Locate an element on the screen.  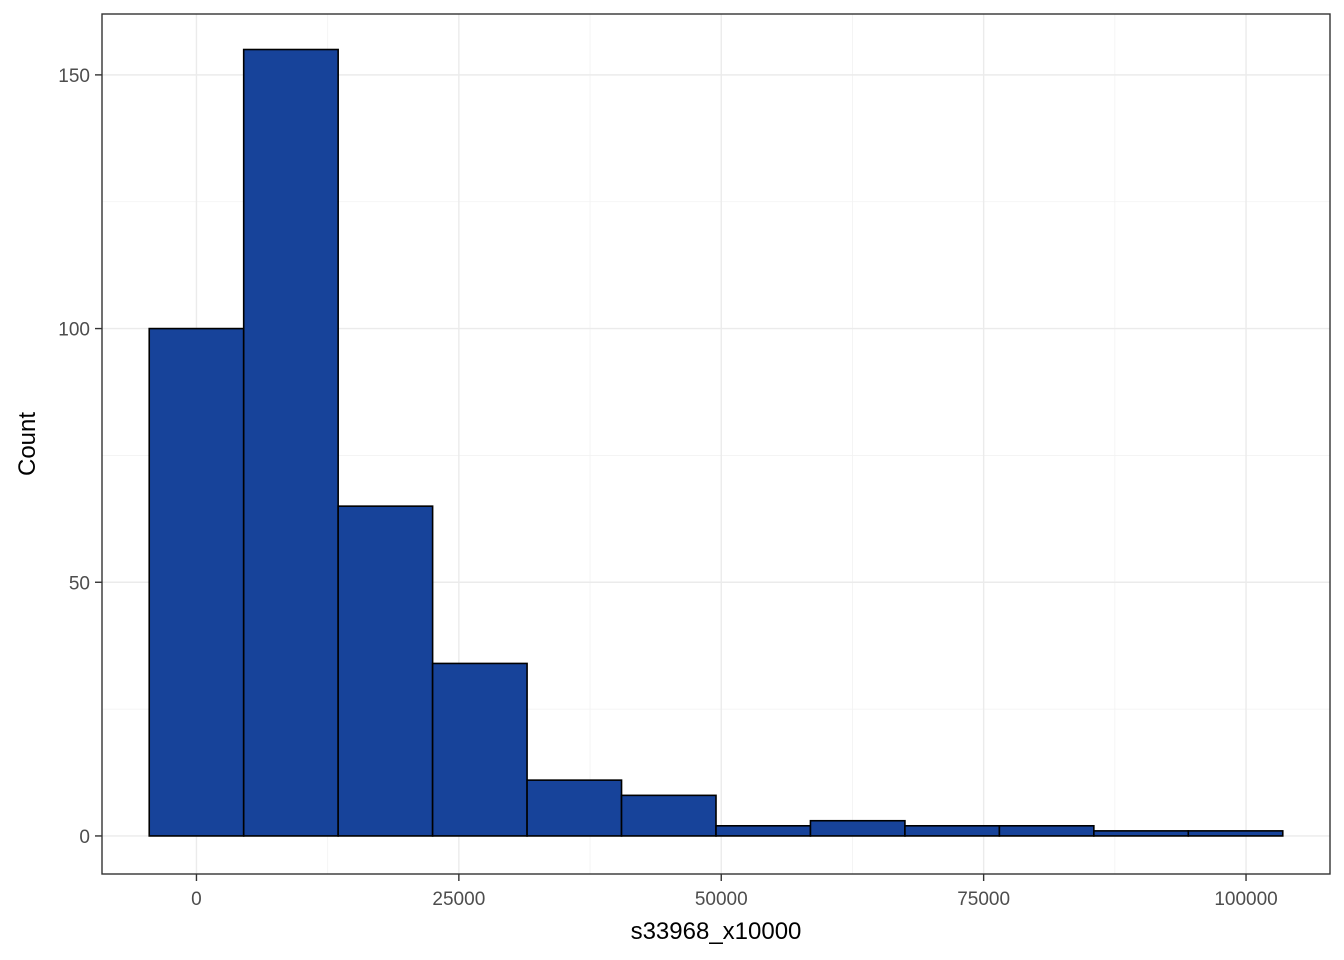
y-tick-label: 100 is located at coordinates (74, 330).